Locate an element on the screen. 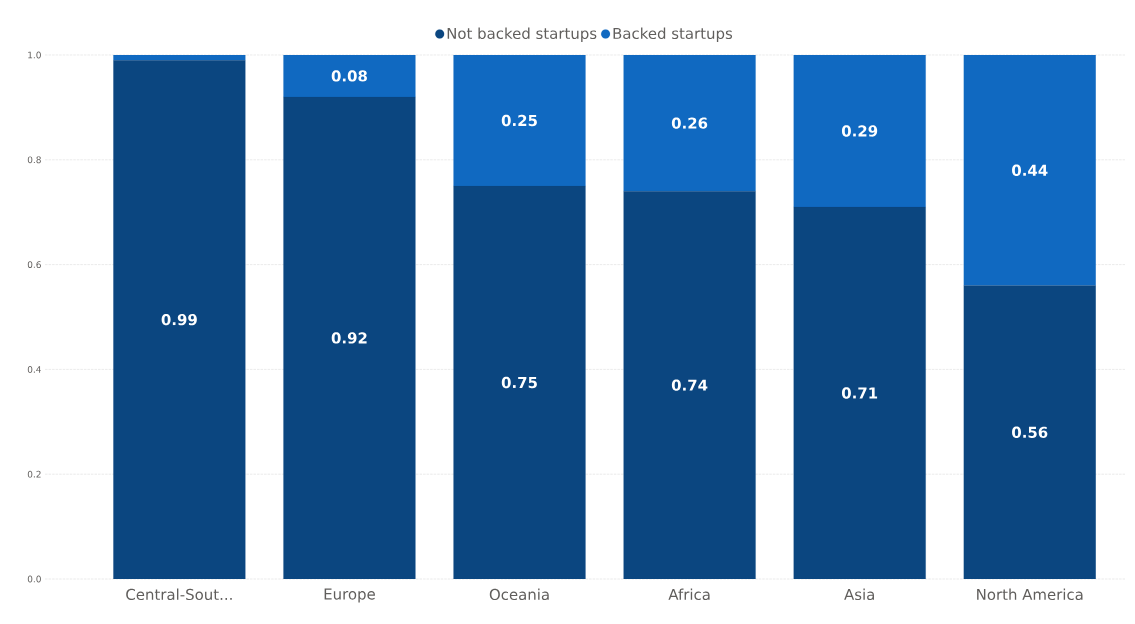  data-label: 0.08 is located at coordinates (349, 76).